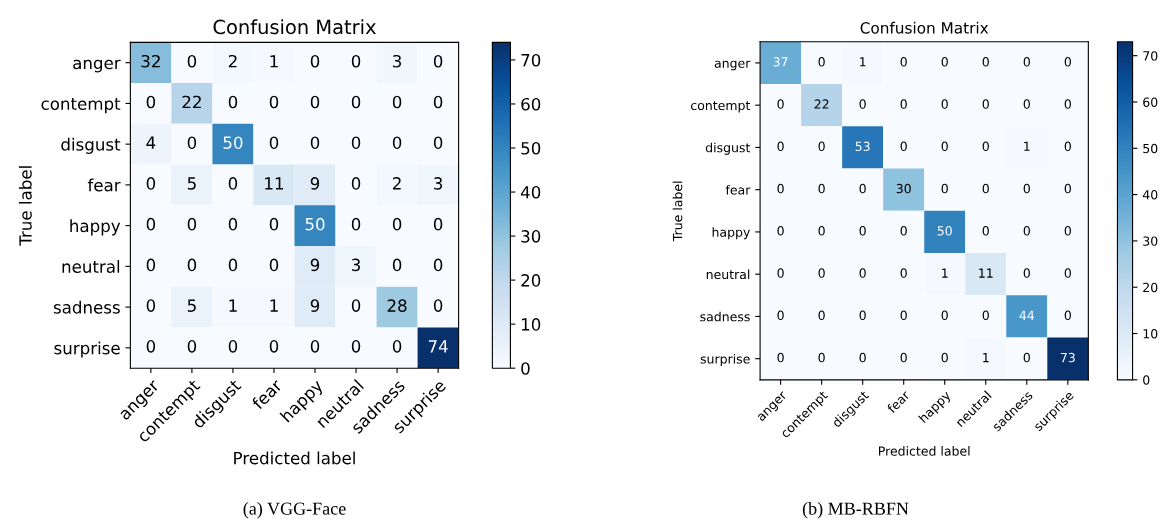 Image resolution: width=1164 pixels, height=529 pixels. I want to click on text: (b) MB-RBFN, so click(855, 510).